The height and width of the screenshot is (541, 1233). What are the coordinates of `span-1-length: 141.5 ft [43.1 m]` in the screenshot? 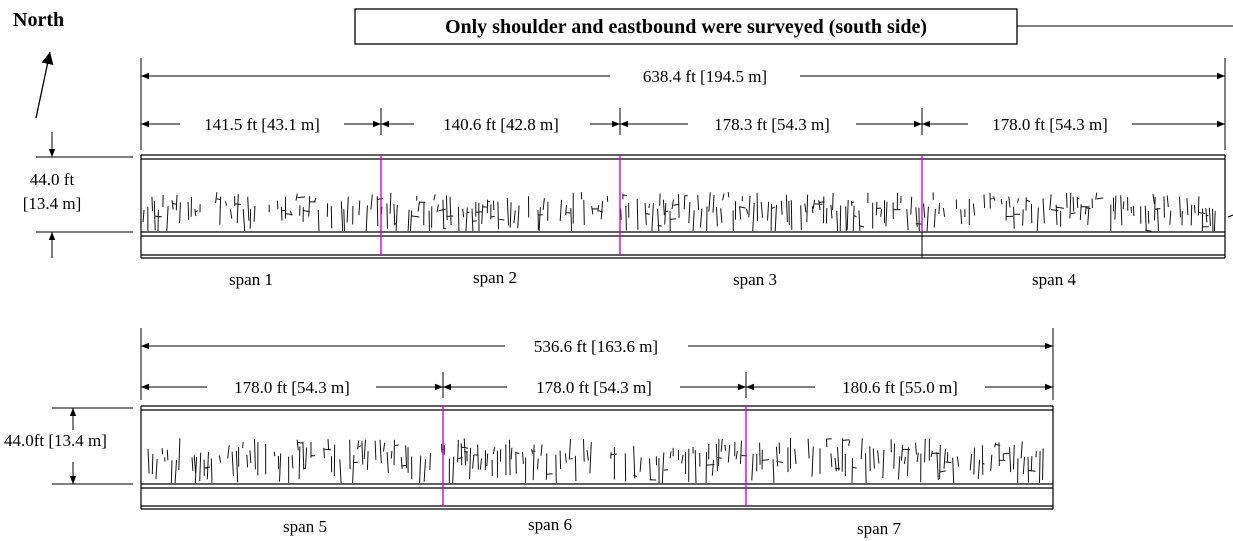 It's located at (262, 124).